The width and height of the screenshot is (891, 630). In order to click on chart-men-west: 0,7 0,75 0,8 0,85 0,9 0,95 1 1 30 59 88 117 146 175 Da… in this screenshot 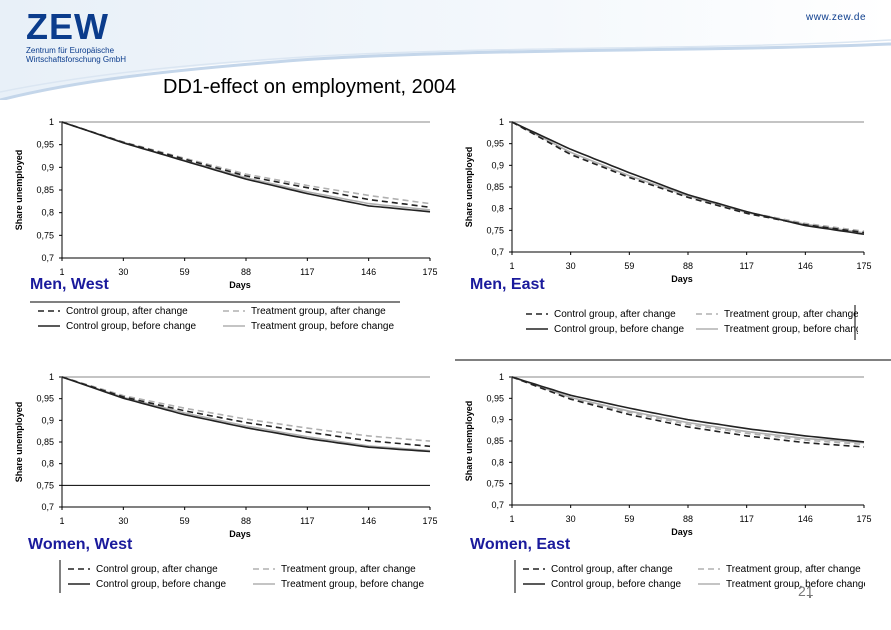, I will do `click(222, 201)`.